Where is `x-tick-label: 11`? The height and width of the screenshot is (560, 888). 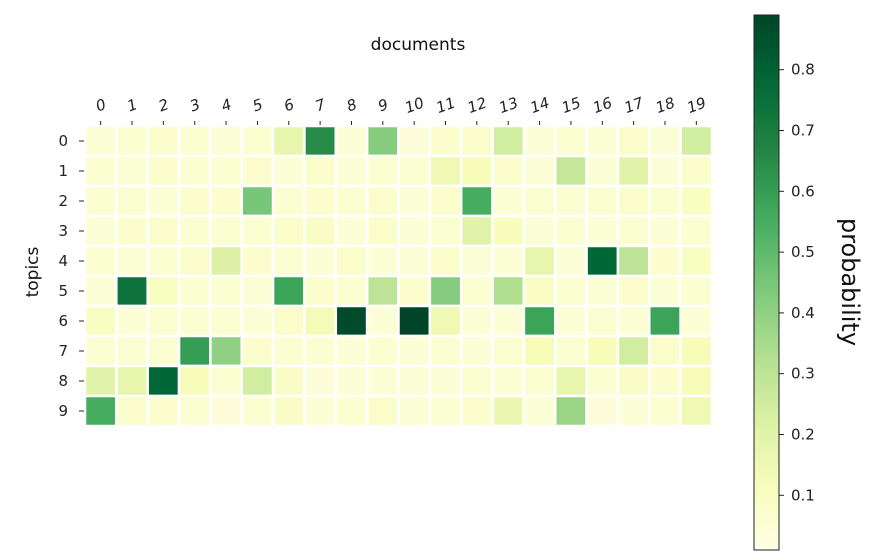
x-tick-label: 11 is located at coordinates (446, 105).